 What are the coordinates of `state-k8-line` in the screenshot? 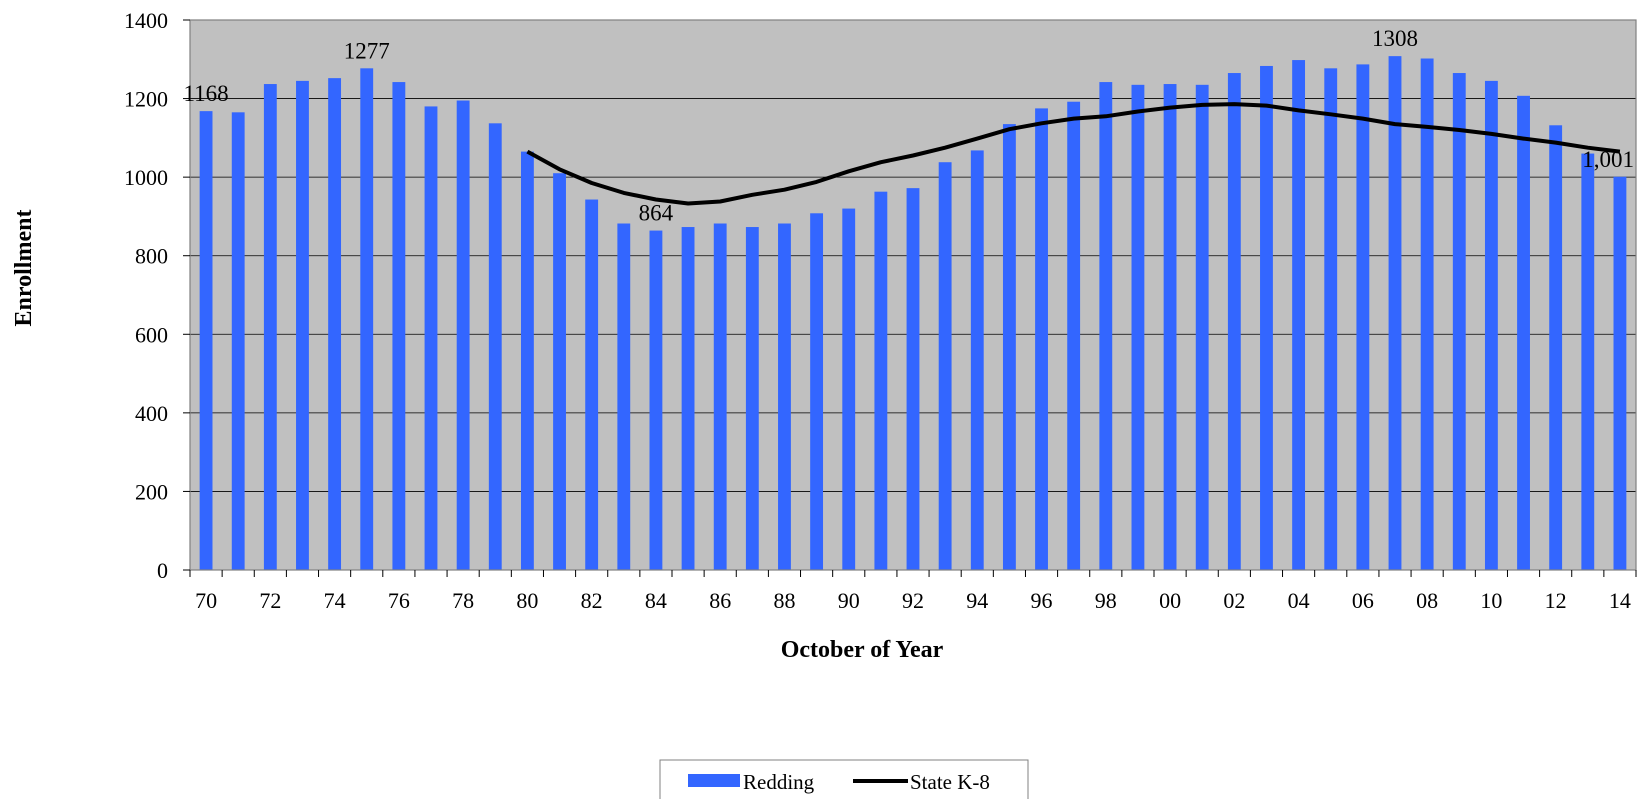 It's located at (1073, 154).